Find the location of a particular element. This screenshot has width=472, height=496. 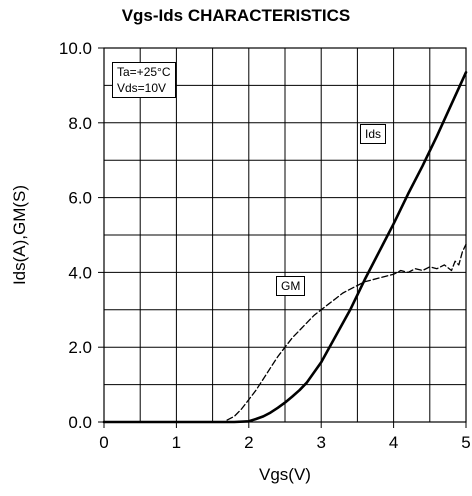

x-tick-label: 1 is located at coordinates (176, 442).